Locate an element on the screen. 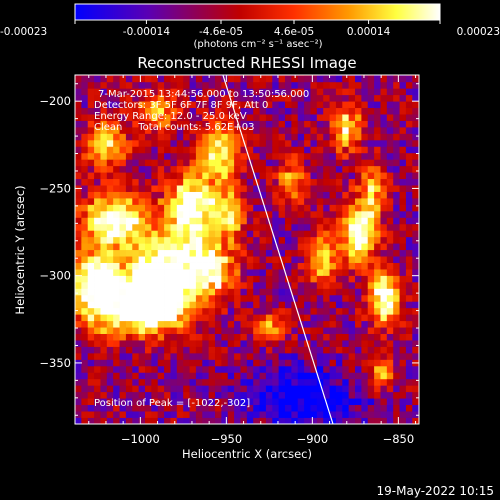  y-tick-label: −200 is located at coordinates (55, 101).